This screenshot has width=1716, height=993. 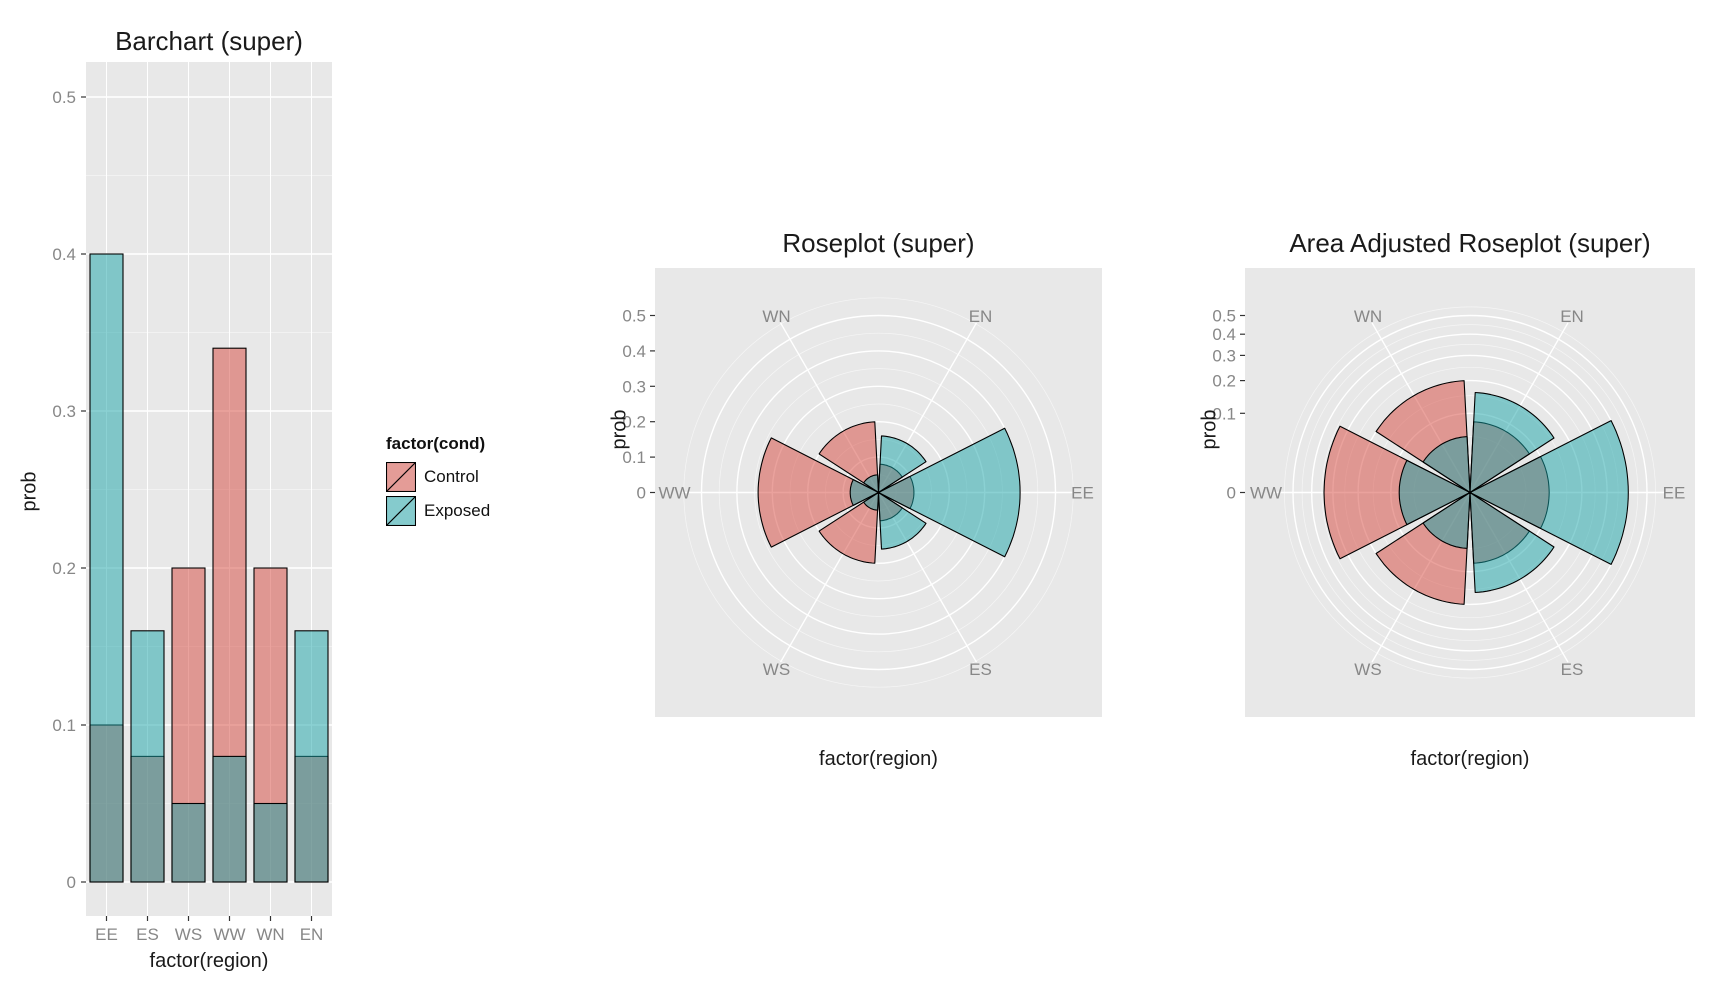 I want to click on barchart-ytick-label: 0.1, so click(x=64, y=725).